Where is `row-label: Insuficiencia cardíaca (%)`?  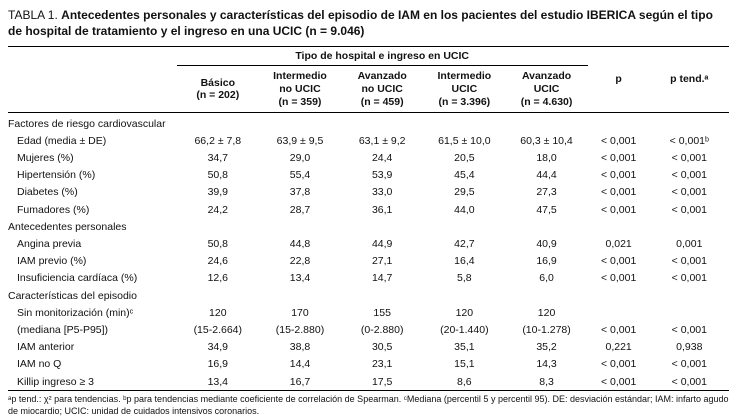
row-label: Insuficiencia cardíaca (%) is located at coordinates (77, 278).